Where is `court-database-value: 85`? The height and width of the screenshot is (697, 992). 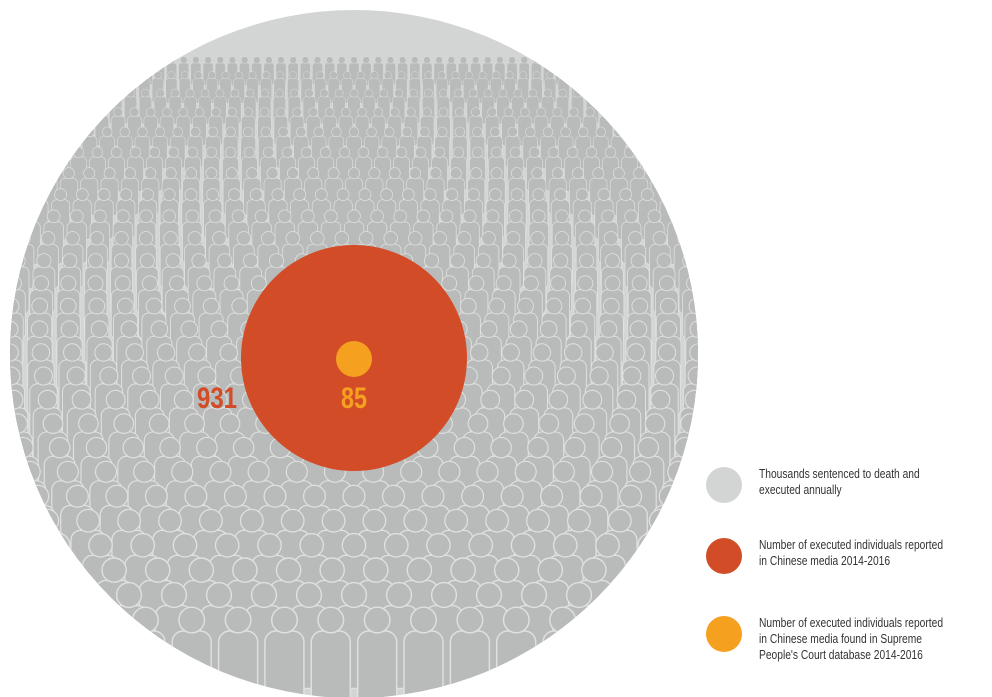
court-database-value: 85 is located at coordinates (354, 398).